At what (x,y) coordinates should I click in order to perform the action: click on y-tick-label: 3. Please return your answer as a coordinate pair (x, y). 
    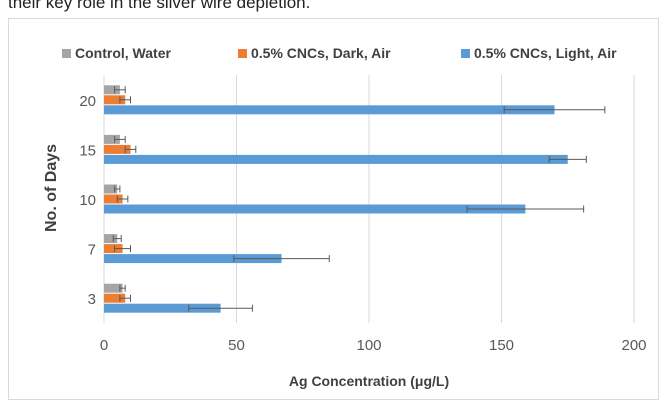
    Looking at the image, I should click on (92, 299).